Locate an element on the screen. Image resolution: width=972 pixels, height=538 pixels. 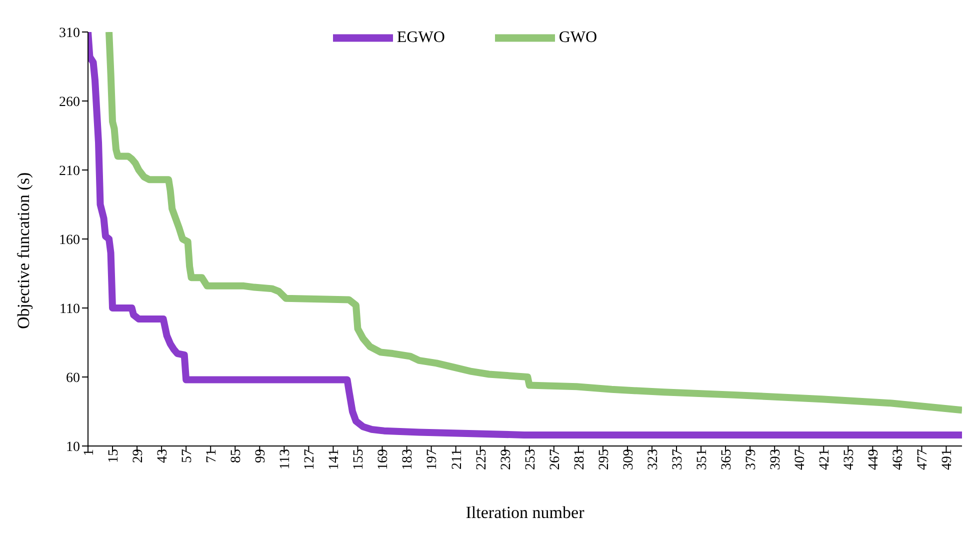
x-tick-label: 421 is located at coordinates (825, 459).